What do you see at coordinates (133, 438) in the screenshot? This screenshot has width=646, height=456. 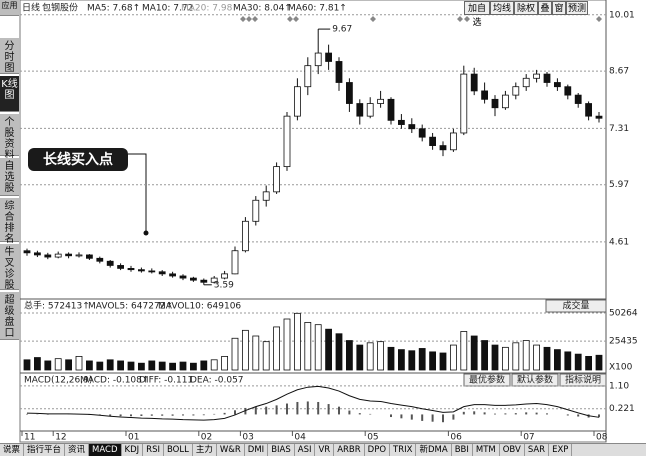 I see `x-tick-label: 01` at bounding box center [133, 438].